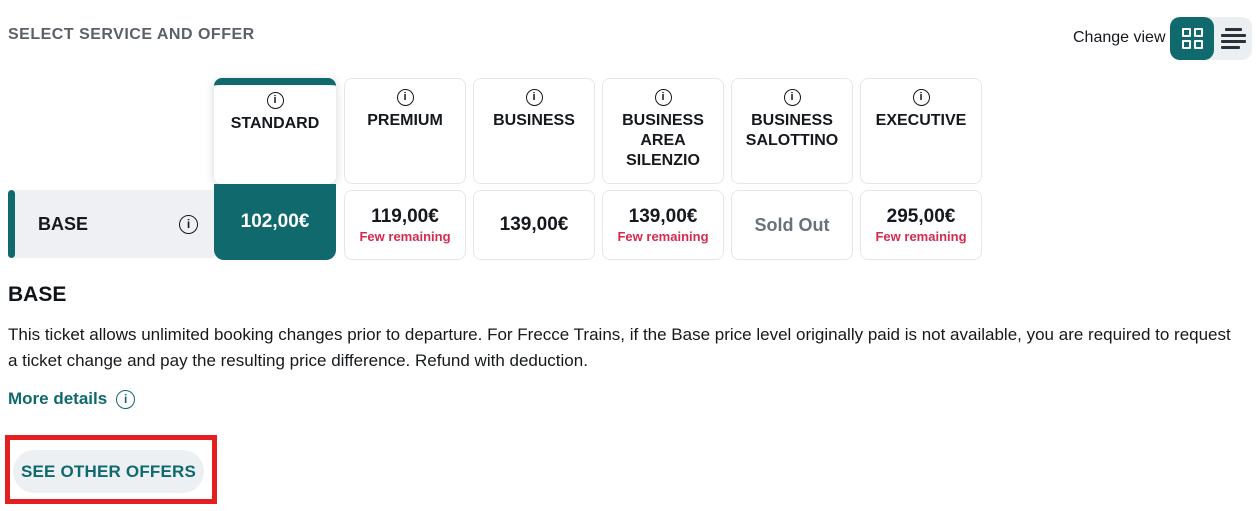 This screenshot has width=1260, height=511. I want to click on price-value: 102,00€, so click(275, 221).